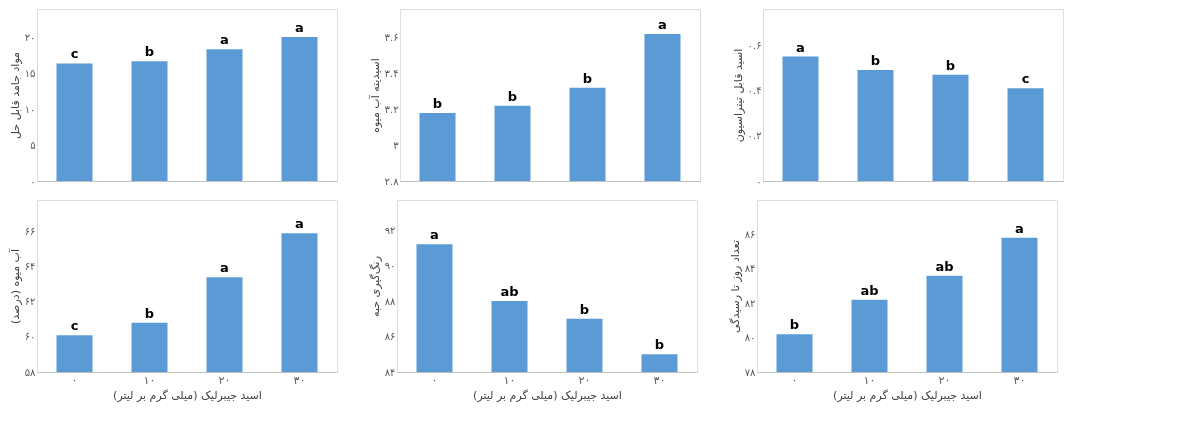 This screenshot has height=444, width=1192. I want to click on y-tick-label: ۵, so click(33, 145).